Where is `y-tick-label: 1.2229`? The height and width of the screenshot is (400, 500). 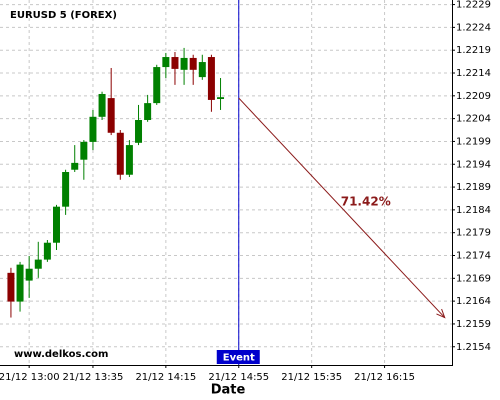 y-tick-label: 1.2229 is located at coordinates (473, 5).